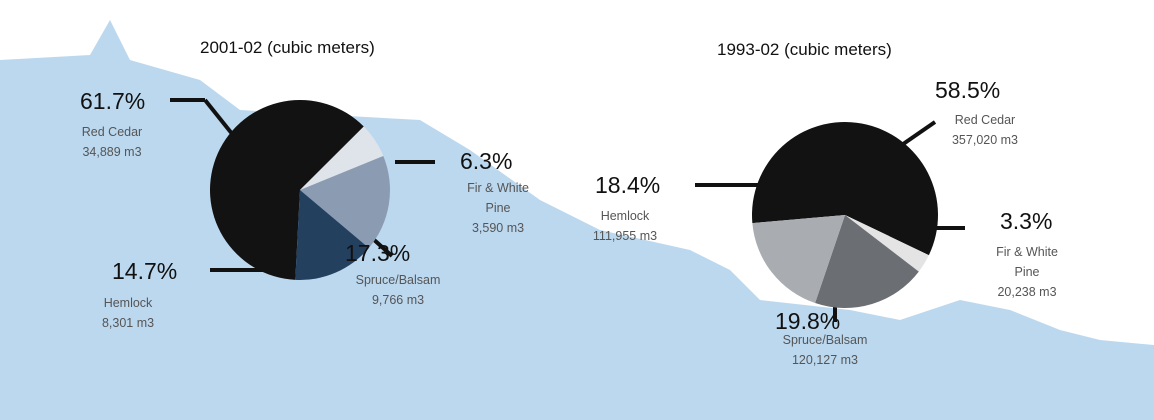 This screenshot has height=420, width=1154. What do you see at coordinates (398, 300) in the screenshot?
I see `volume-label: 9,766 m3` at bounding box center [398, 300].